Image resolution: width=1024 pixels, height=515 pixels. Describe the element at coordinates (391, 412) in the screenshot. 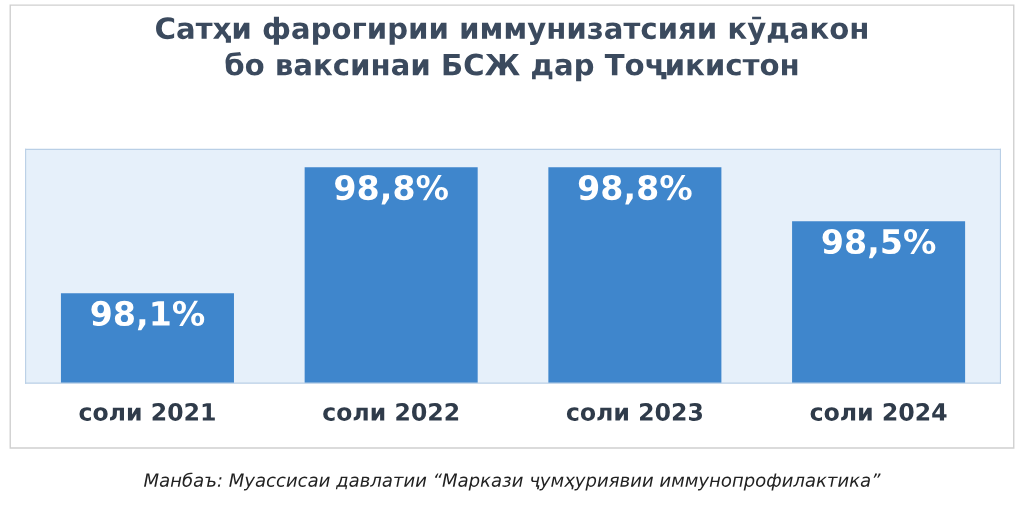

I see `x-tick-label: соли 2022` at that location.